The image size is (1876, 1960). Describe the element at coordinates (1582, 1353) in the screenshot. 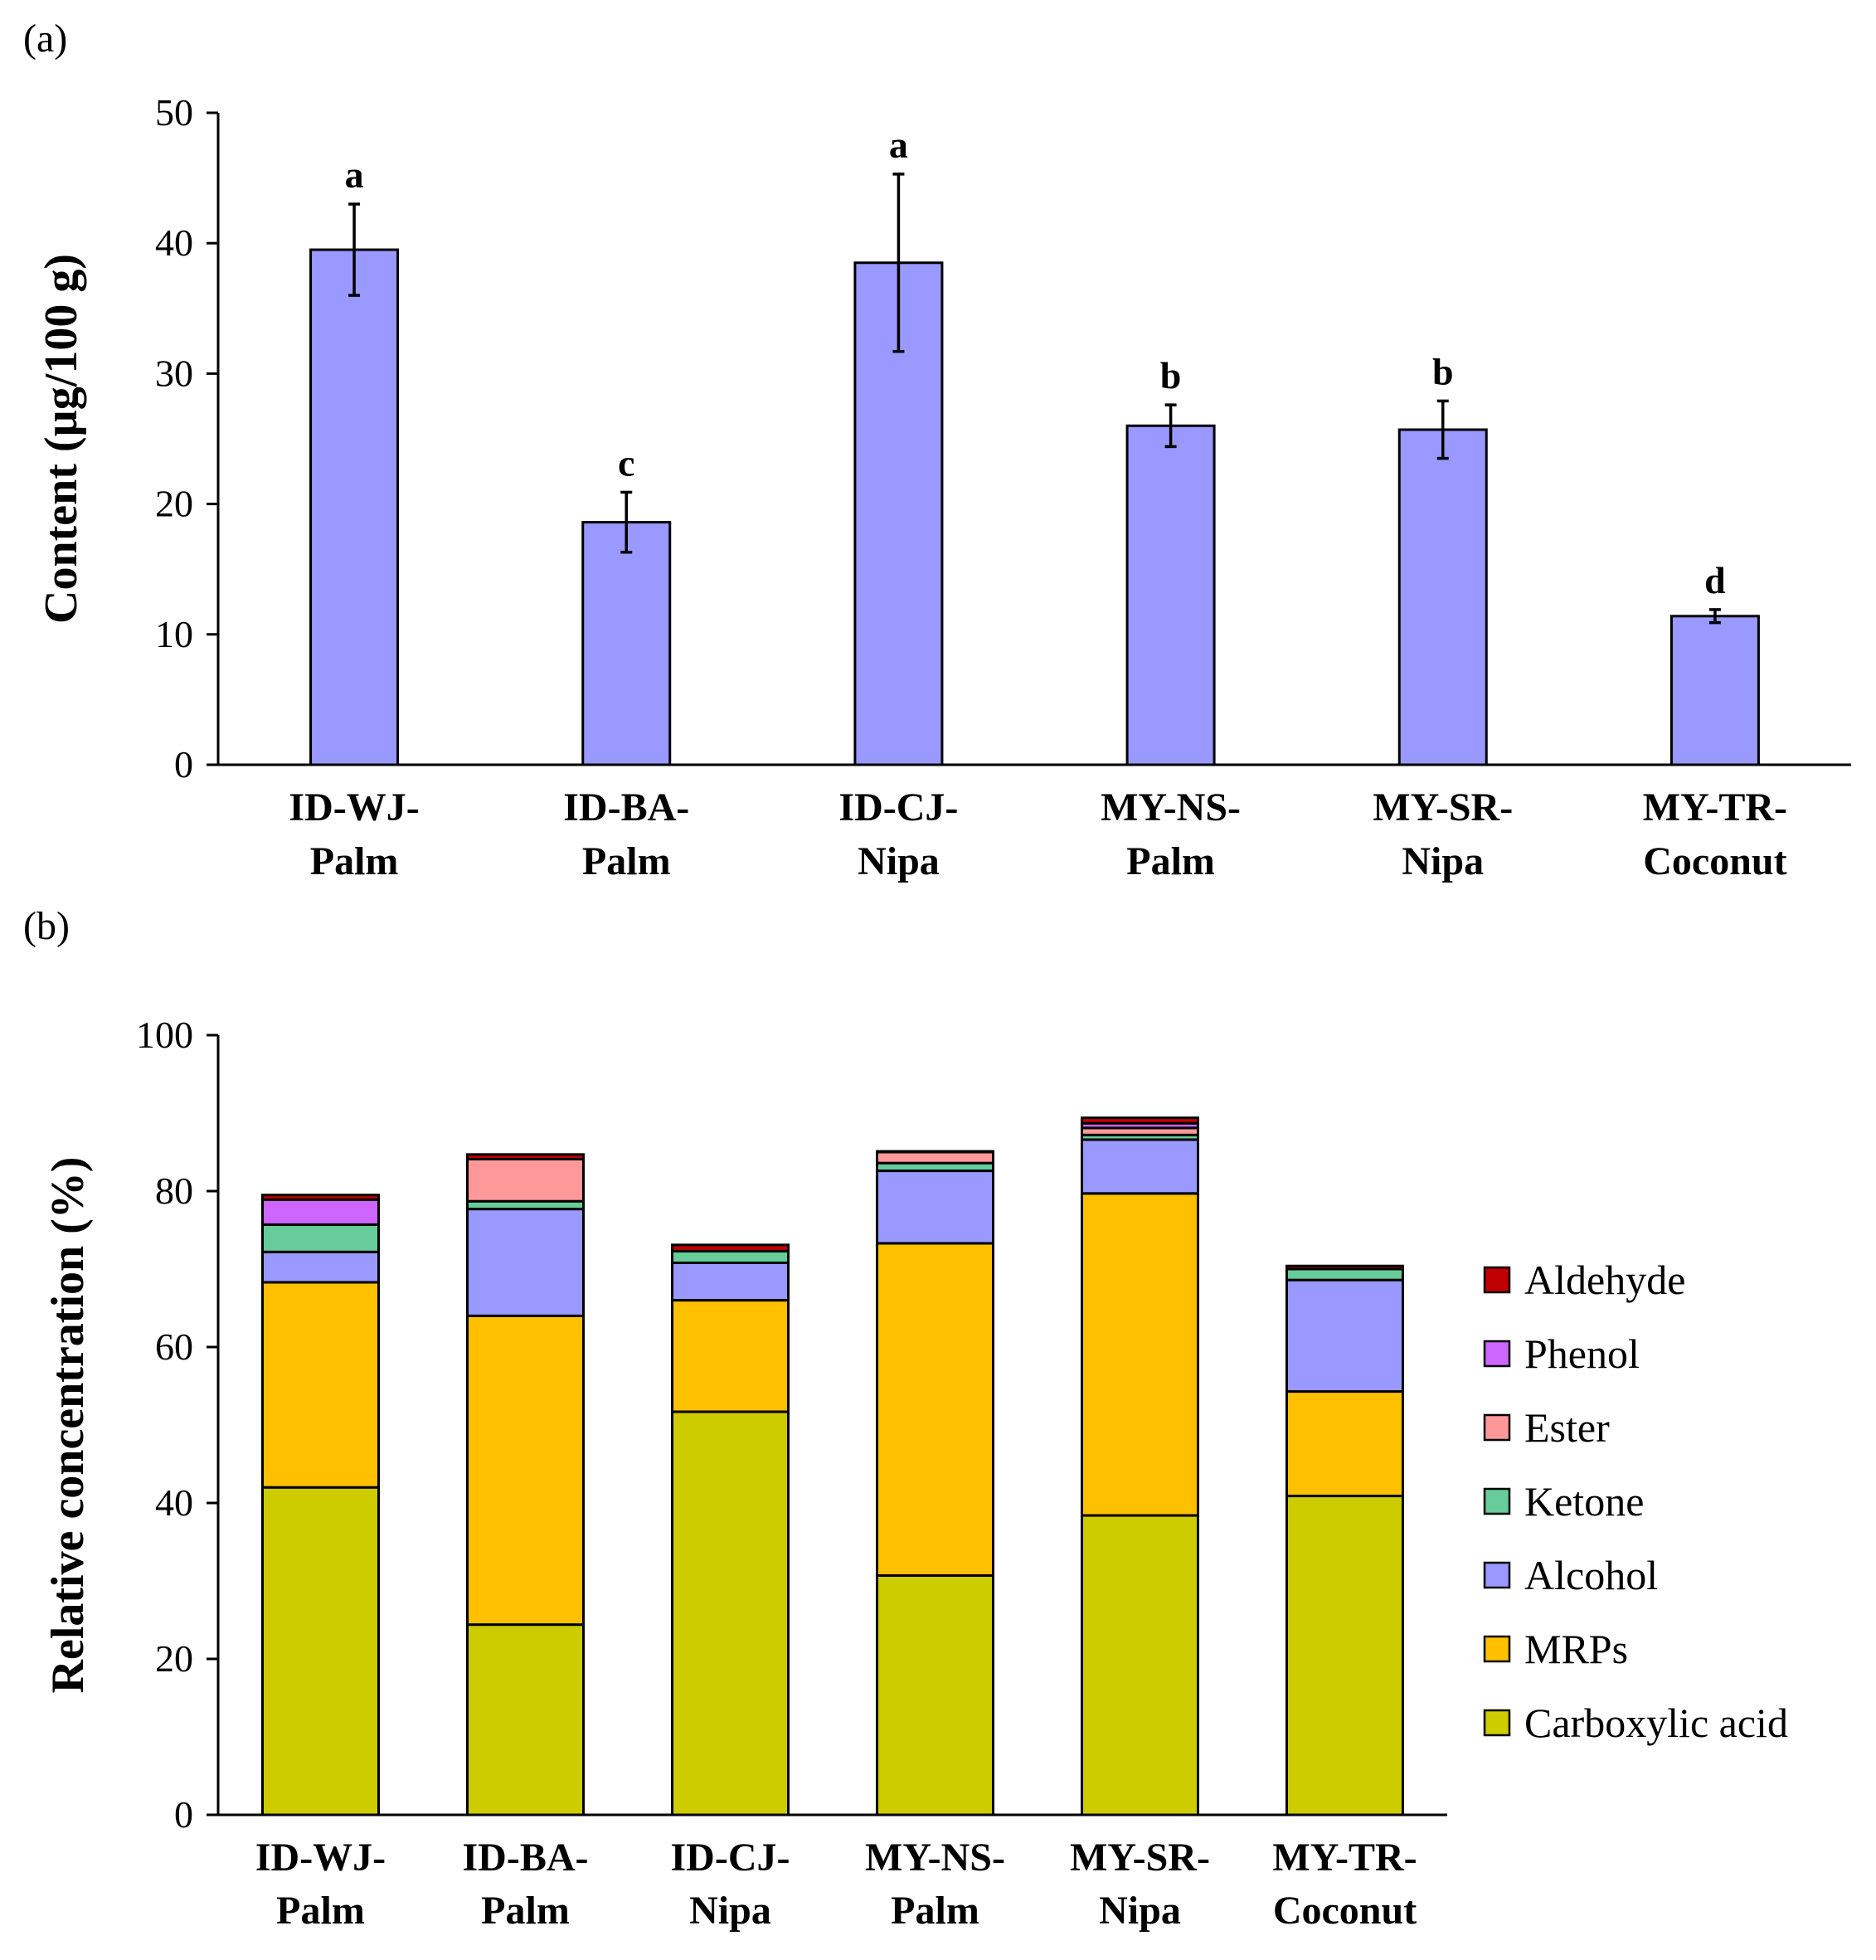

I see `legend-label: Phenol` at that location.